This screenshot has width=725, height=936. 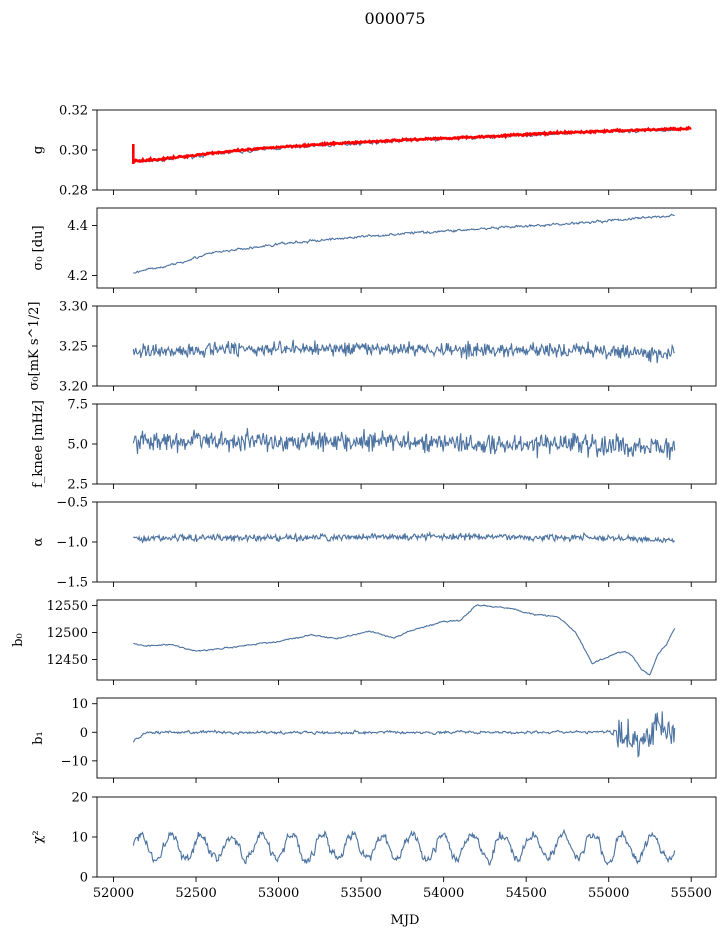 What do you see at coordinates (278, 893) in the screenshot?
I see `x-tick-label: 53000` at bounding box center [278, 893].